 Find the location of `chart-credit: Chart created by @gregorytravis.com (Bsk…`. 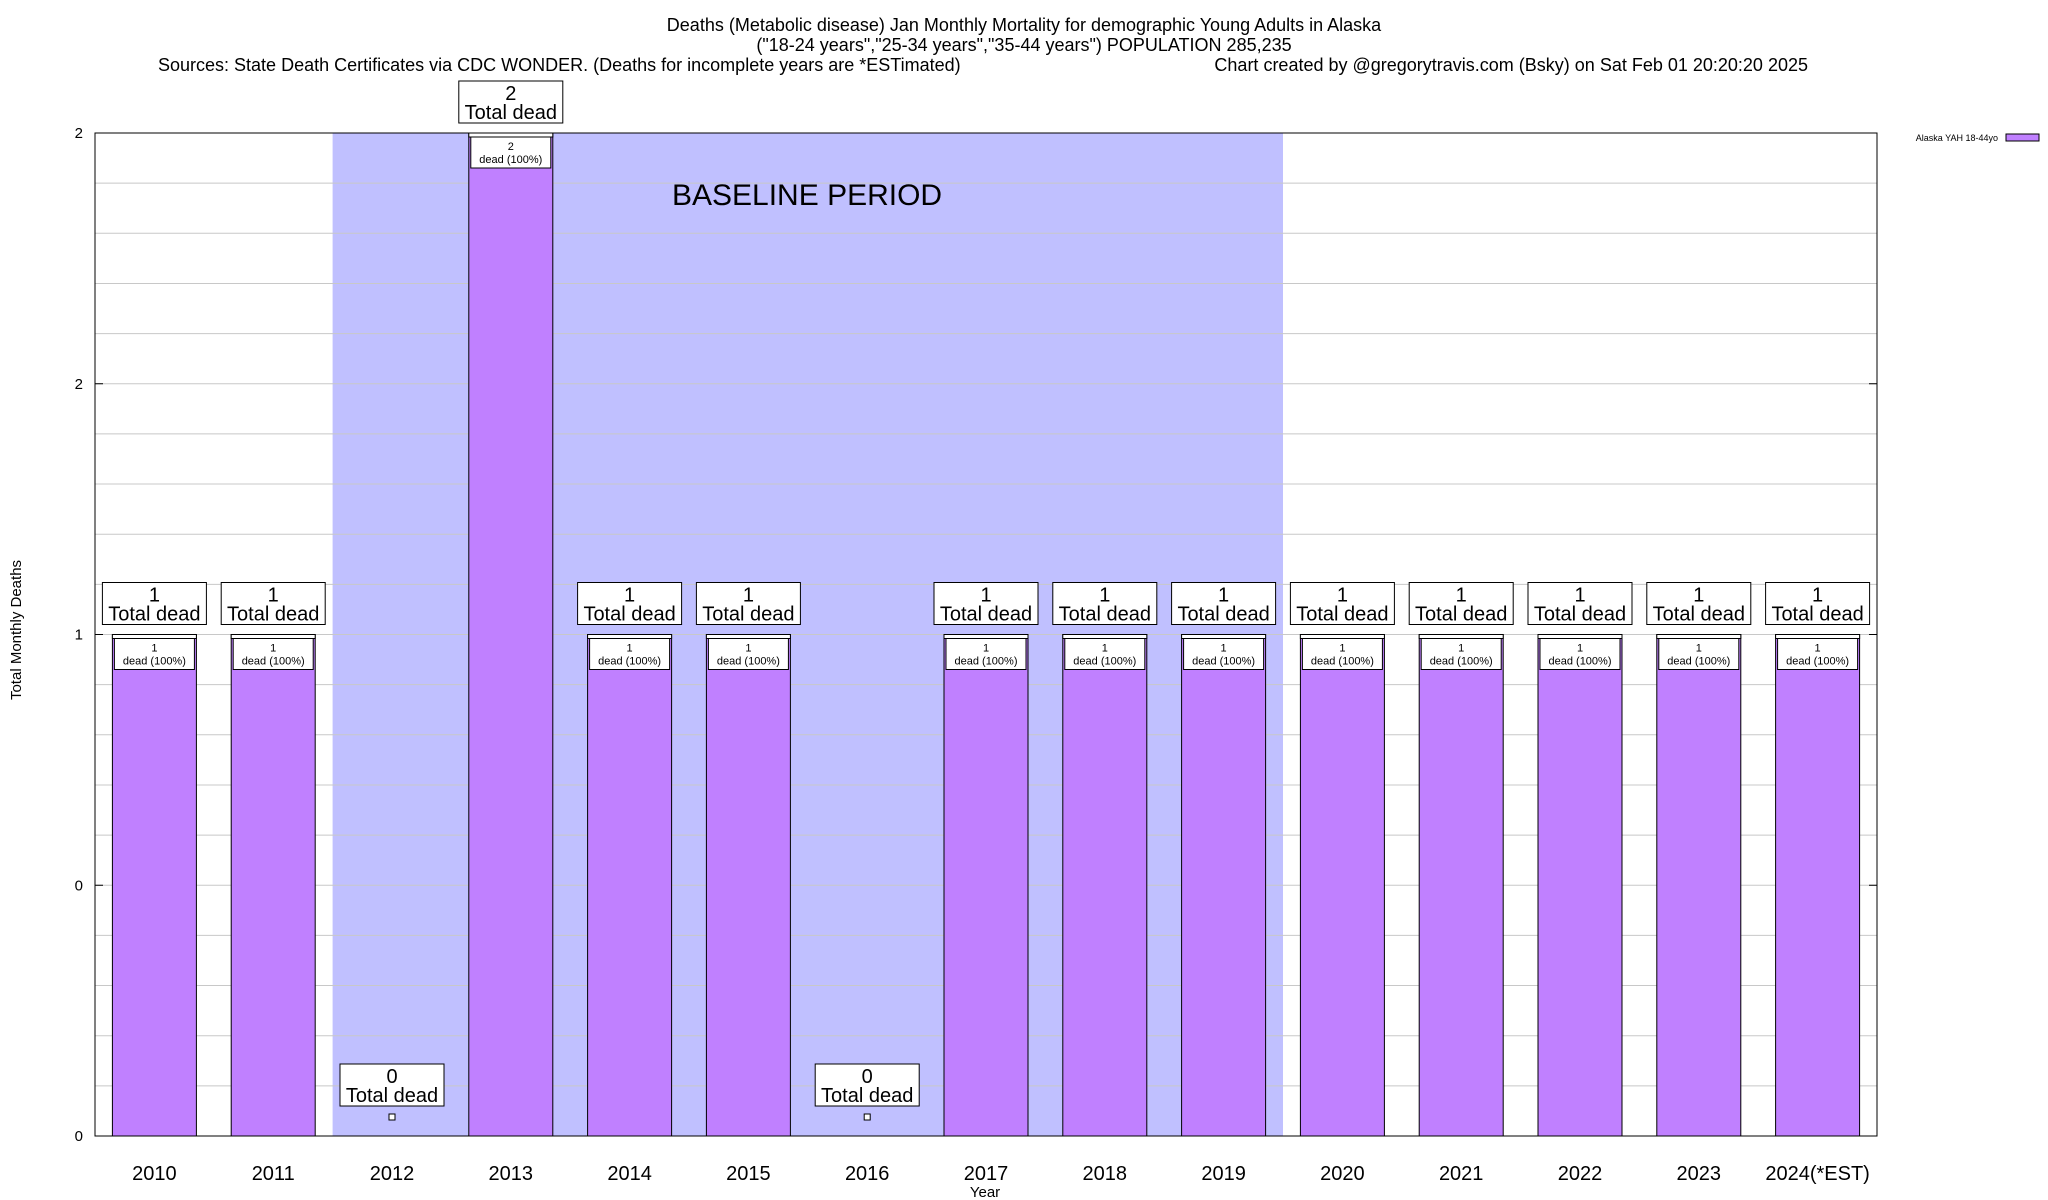

chart-credit: Chart created by @gregorytravis.com (Bsk… is located at coordinates (1511, 65).